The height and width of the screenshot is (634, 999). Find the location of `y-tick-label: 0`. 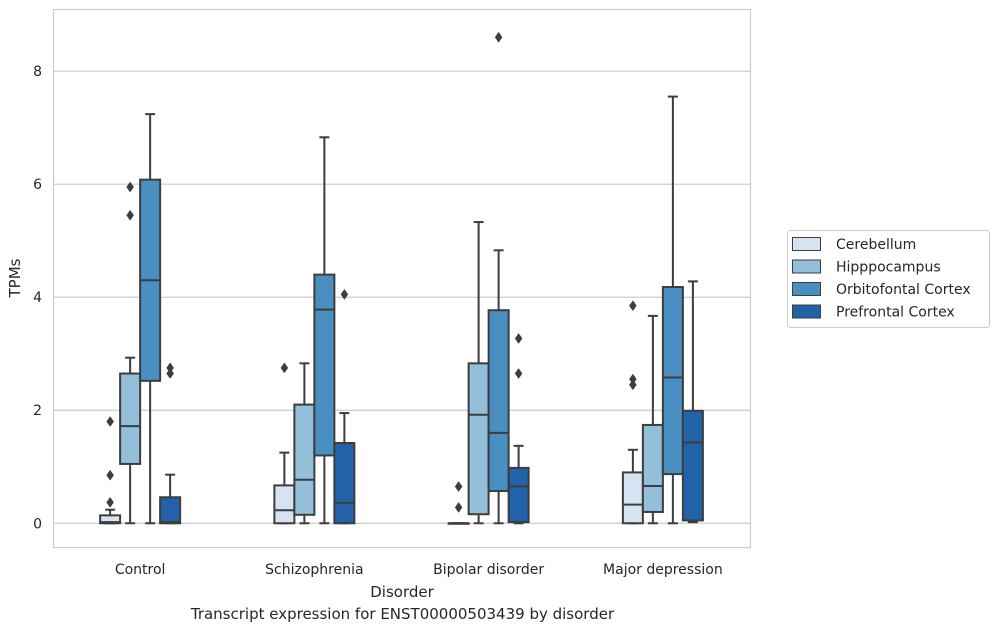

y-tick-label: 0 is located at coordinates (37, 524).